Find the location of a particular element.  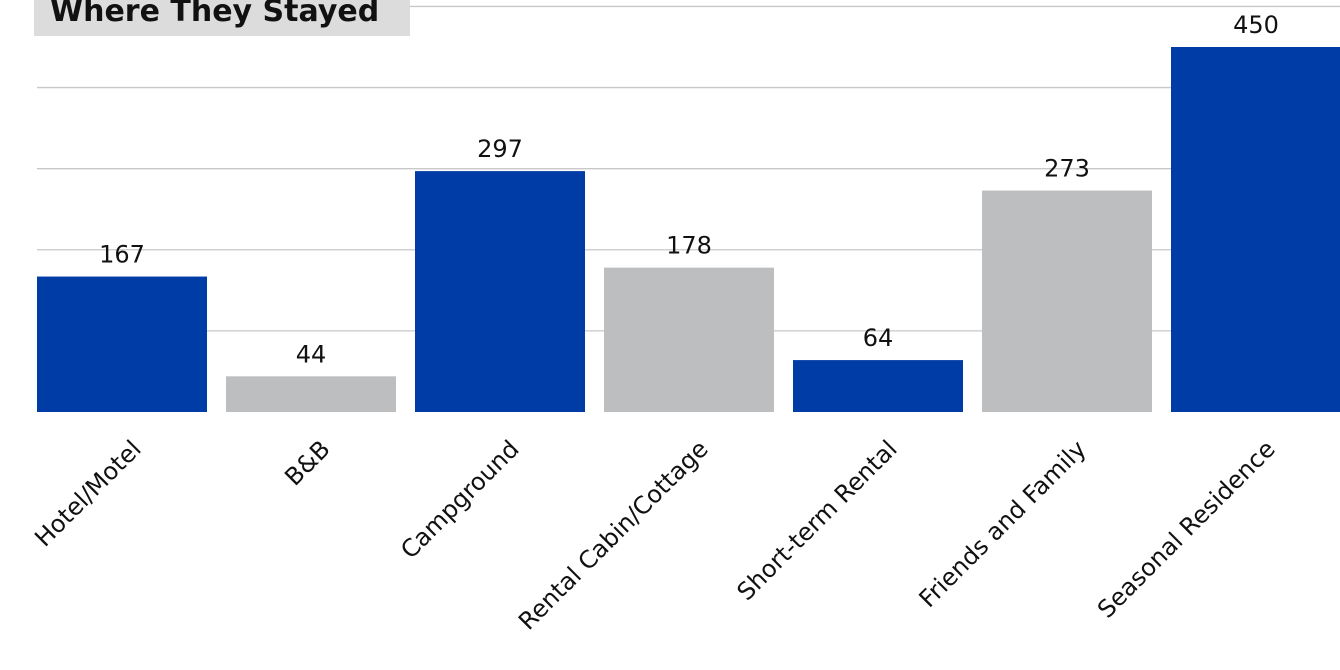

data-label: 273 is located at coordinates (1067, 169).